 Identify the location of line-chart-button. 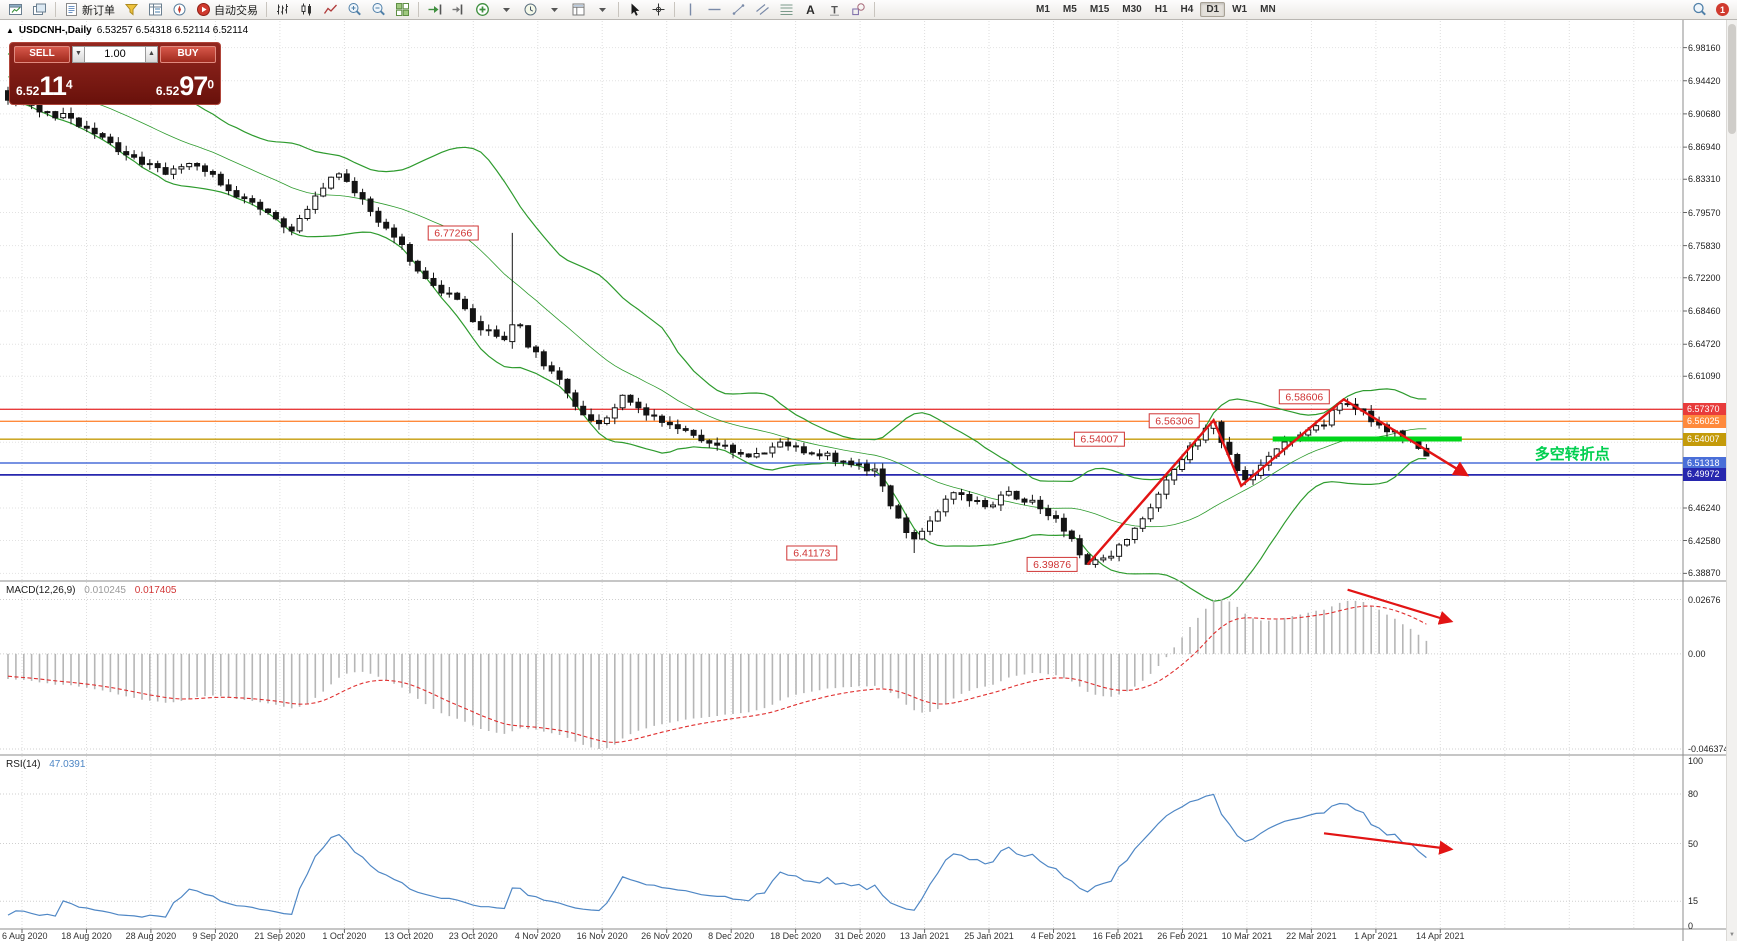
(330, 10).